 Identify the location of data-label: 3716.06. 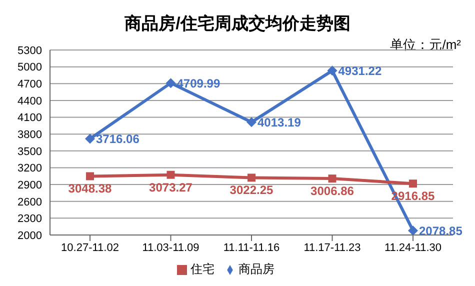
(118, 139).